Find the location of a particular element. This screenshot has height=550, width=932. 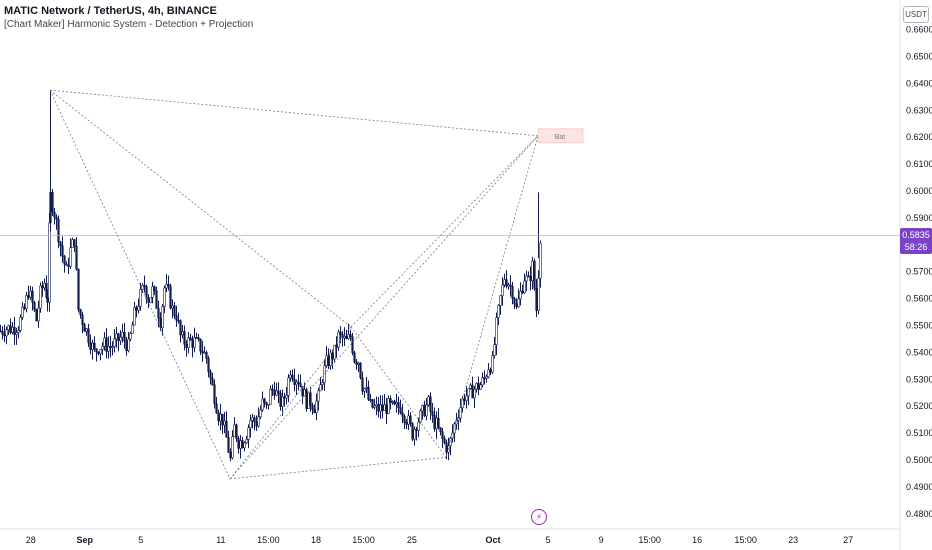

symbol-title: MATIC Network / TetherUS, 4h, BINANCE is located at coordinates (110, 11).